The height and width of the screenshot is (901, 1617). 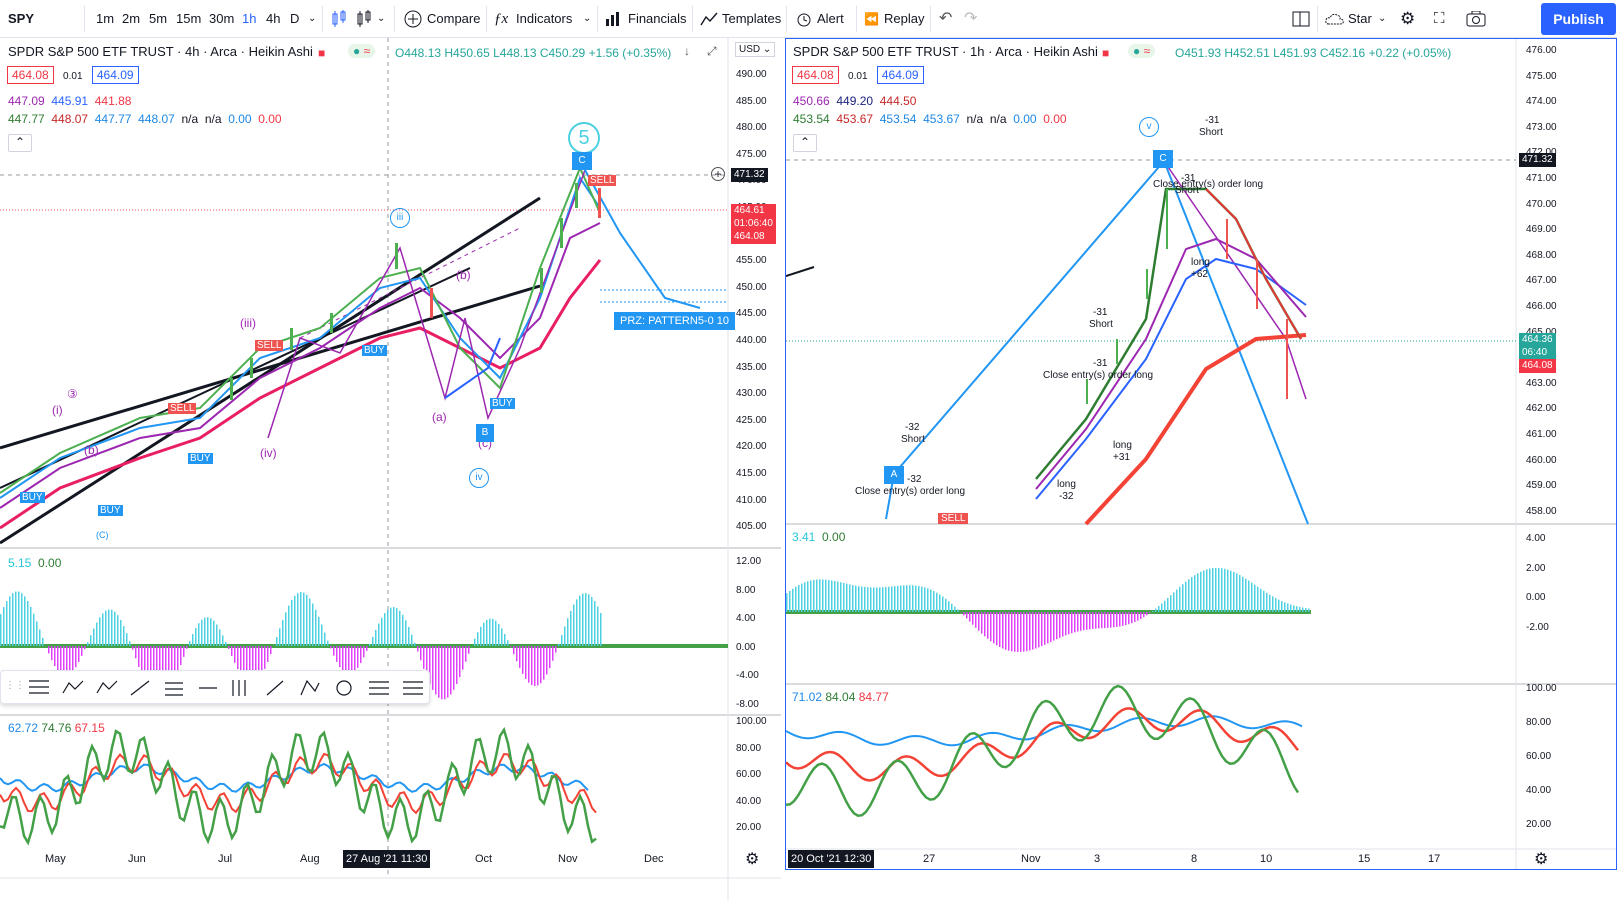 I want to click on cloud-icon, so click(x=1335, y=19).